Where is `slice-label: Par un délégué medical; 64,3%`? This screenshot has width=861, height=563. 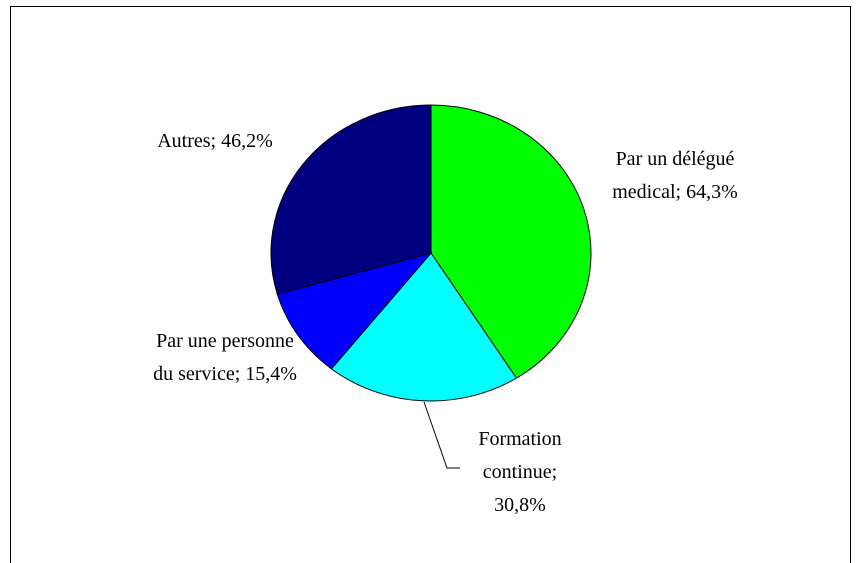 slice-label: Par un délégué medical; 64,3% is located at coordinates (675, 175).